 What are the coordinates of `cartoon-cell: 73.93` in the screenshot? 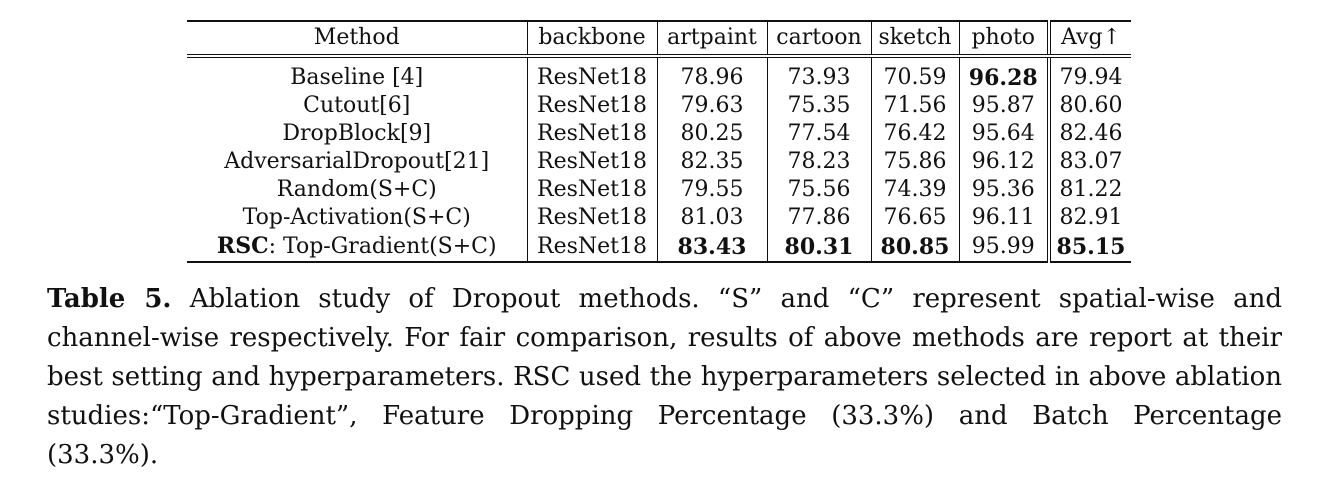 It's located at (818, 74).